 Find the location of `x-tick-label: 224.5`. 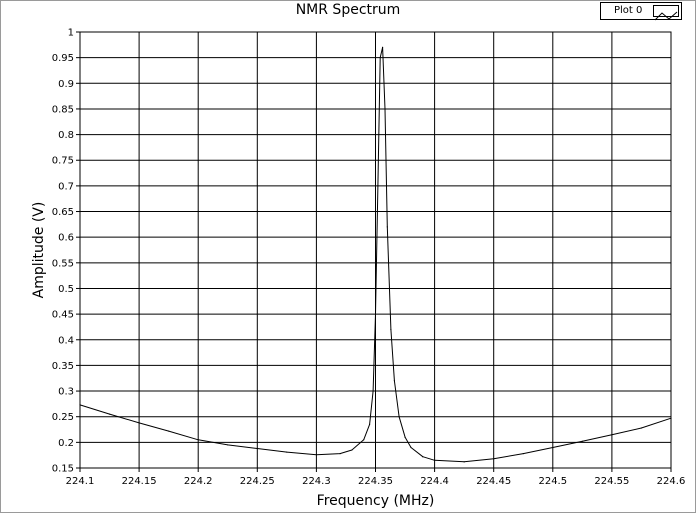

x-tick-label: 224.5 is located at coordinates (552, 481).